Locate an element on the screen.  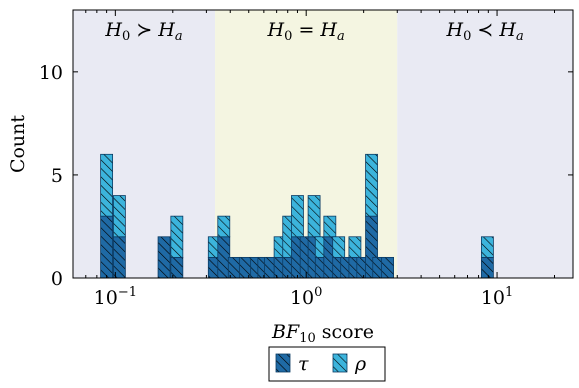
y-axis-label: Count is located at coordinates (18, 144).